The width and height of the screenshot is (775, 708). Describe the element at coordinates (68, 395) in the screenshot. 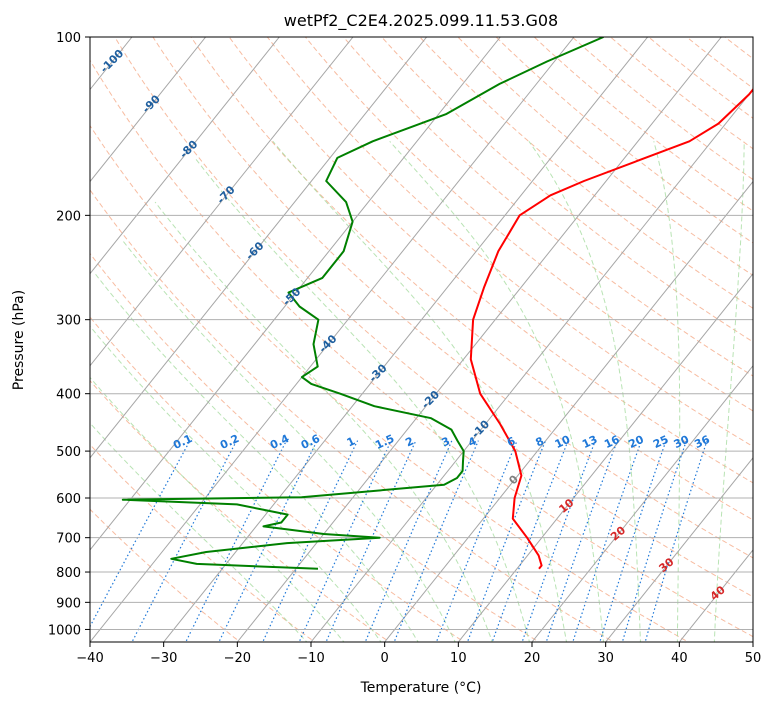

I see `y-tick-label: 400` at that location.